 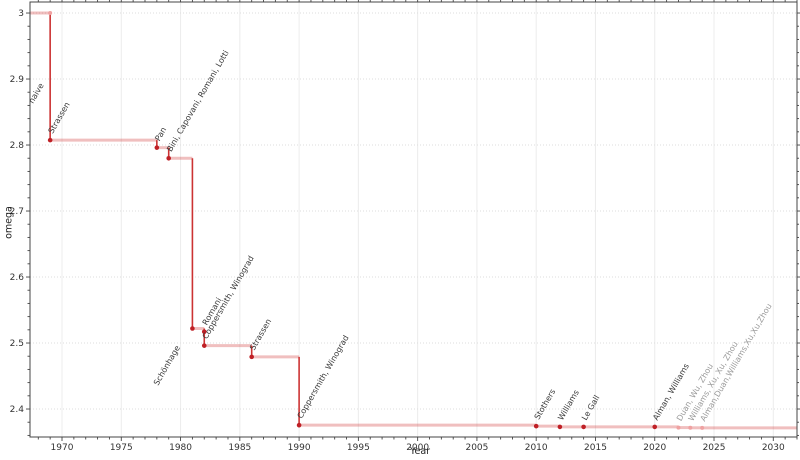 I want to click on x-tick-label: 1990, so click(x=299, y=448).